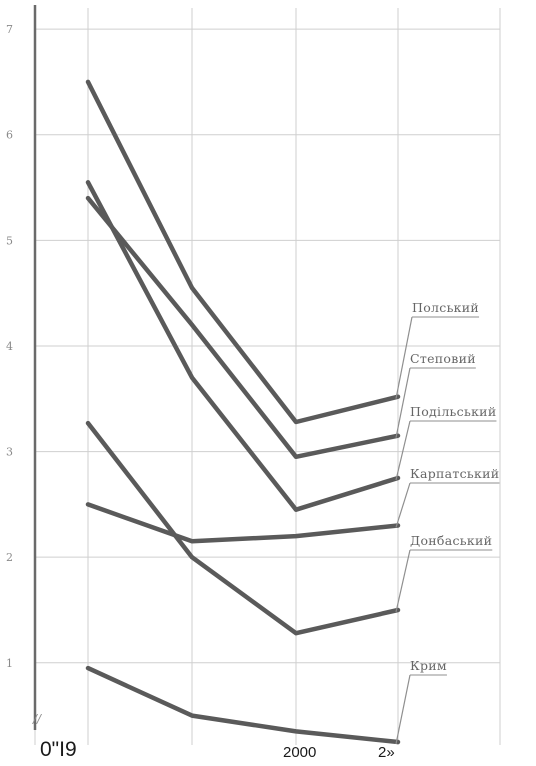 This screenshot has height=766, width=536. I want to click on corner-mark: //, so click(37, 719).